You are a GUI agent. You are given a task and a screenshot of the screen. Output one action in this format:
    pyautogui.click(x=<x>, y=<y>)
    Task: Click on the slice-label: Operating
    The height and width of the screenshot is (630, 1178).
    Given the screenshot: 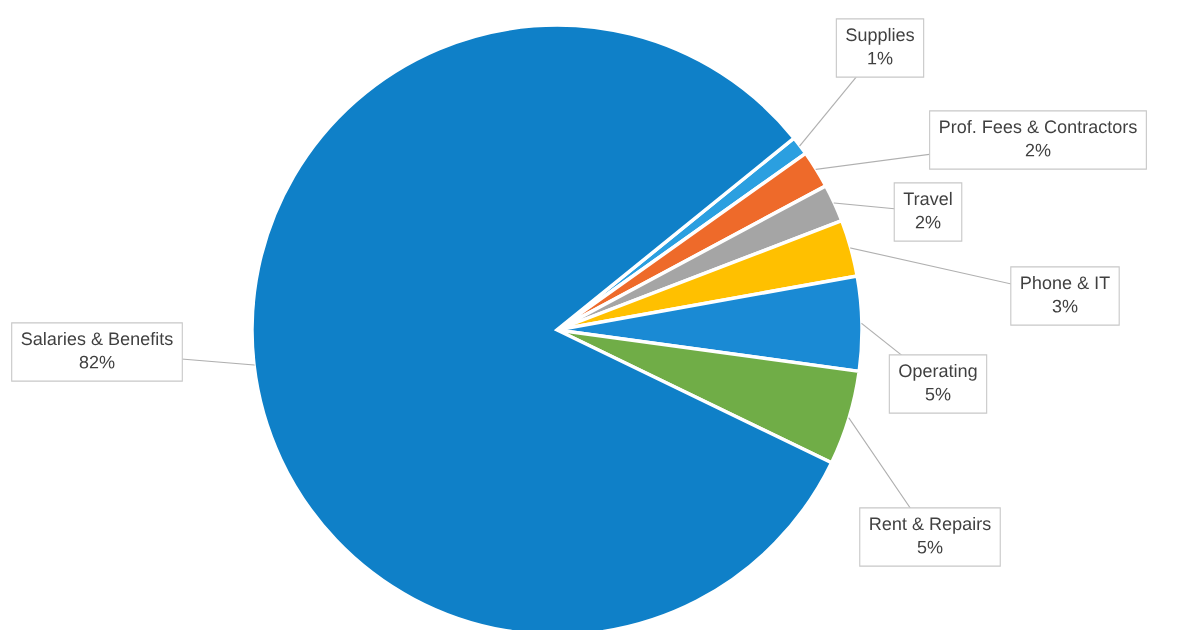 What is the action you would take?
    pyautogui.click(x=938, y=372)
    